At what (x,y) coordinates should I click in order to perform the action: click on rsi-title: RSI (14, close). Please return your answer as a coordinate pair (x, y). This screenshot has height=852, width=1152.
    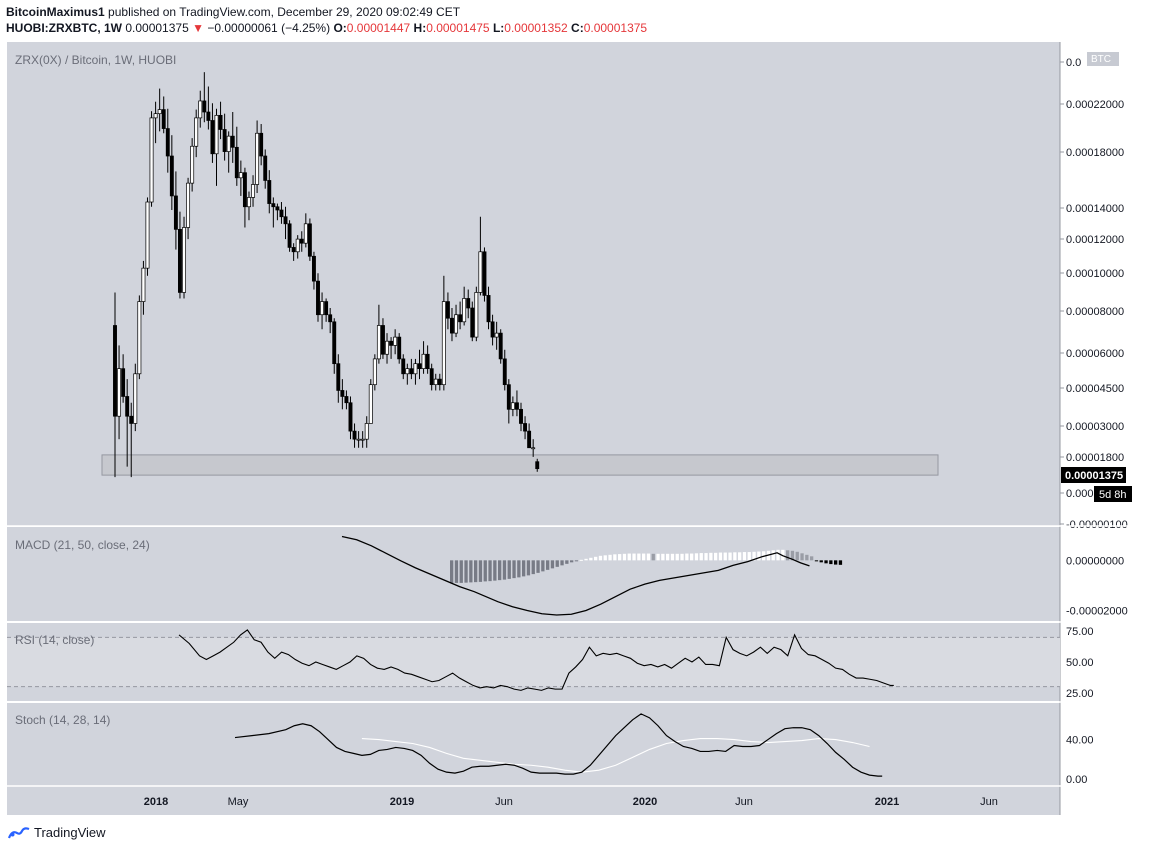
    Looking at the image, I should click on (54, 640).